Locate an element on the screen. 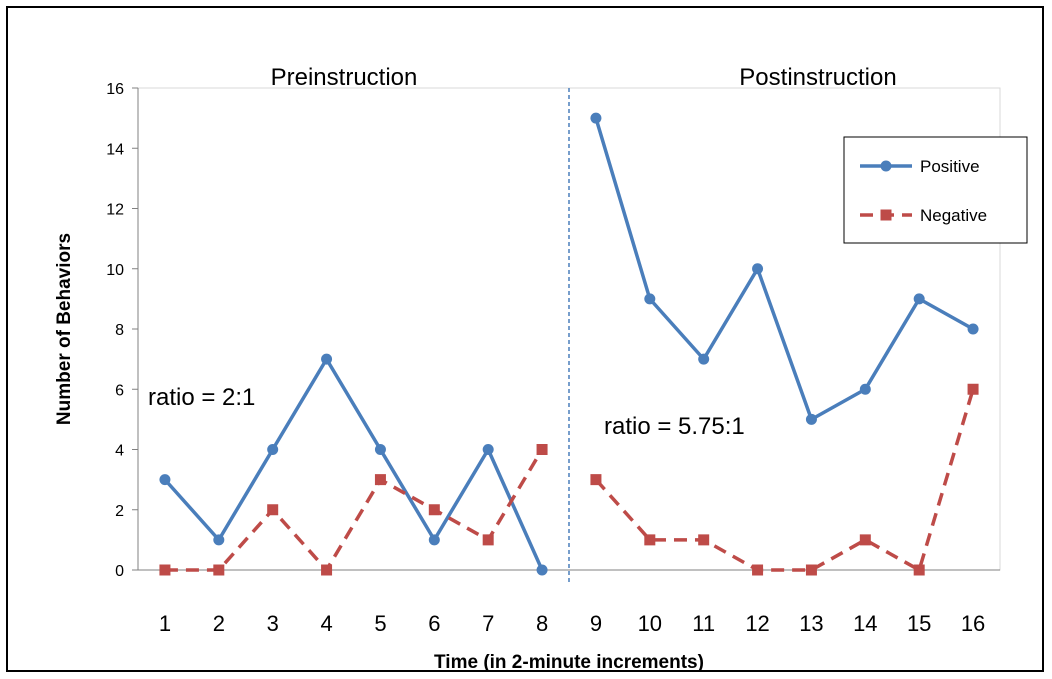 The height and width of the screenshot is (679, 1052). ratio-annotation-post: ratio = 5.75:1 is located at coordinates (674, 426).